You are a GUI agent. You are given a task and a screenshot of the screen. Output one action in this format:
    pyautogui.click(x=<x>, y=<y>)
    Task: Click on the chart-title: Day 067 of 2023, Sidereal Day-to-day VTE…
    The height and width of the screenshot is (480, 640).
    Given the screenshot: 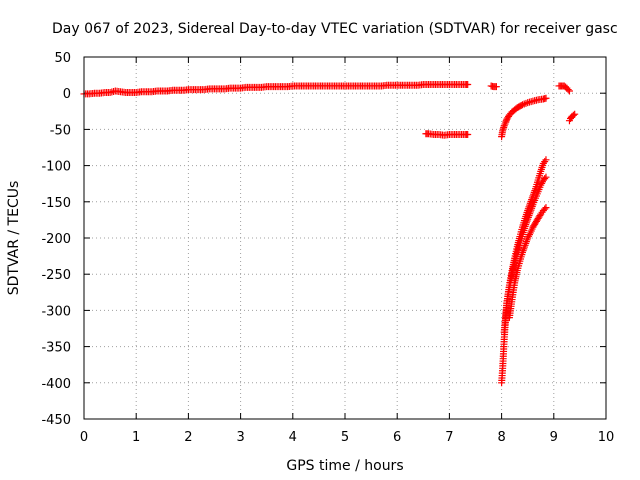 What is the action you would take?
    pyautogui.click(x=335, y=29)
    